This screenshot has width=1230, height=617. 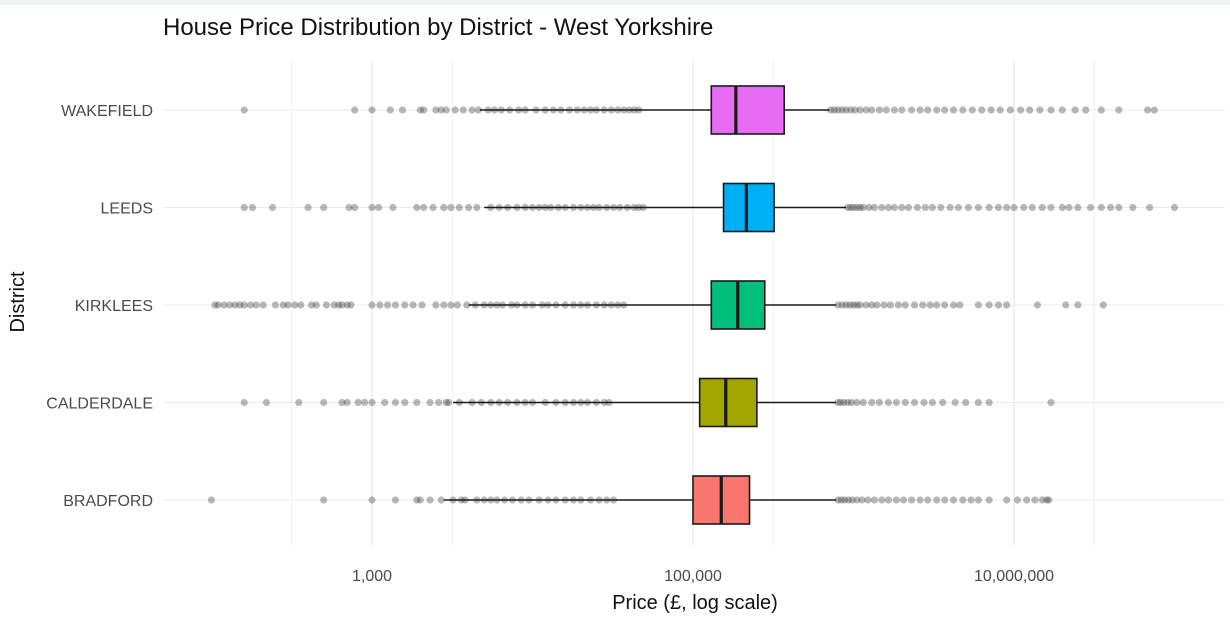 What do you see at coordinates (654, 110) in the screenshot?
I see `box-wakefield` at bounding box center [654, 110].